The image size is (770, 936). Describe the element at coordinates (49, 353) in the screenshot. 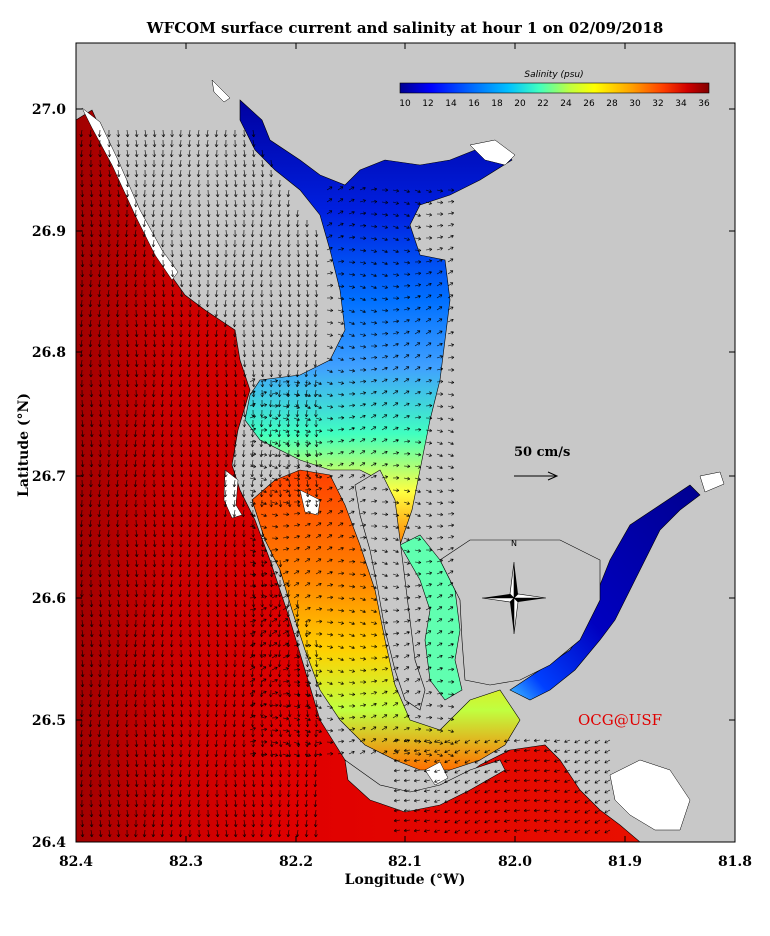

I see `y-tick-label: 26.8` at that location.